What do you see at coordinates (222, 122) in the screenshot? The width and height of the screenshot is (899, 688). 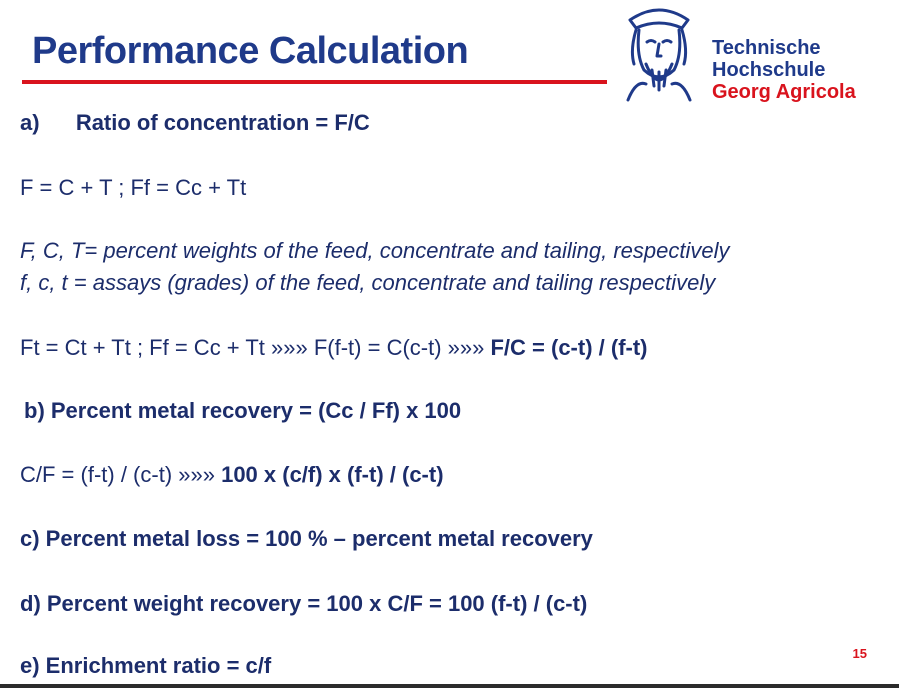 I see `heading-a-text: Ratio of concentration = F/C` at bounding box center [222, 122].